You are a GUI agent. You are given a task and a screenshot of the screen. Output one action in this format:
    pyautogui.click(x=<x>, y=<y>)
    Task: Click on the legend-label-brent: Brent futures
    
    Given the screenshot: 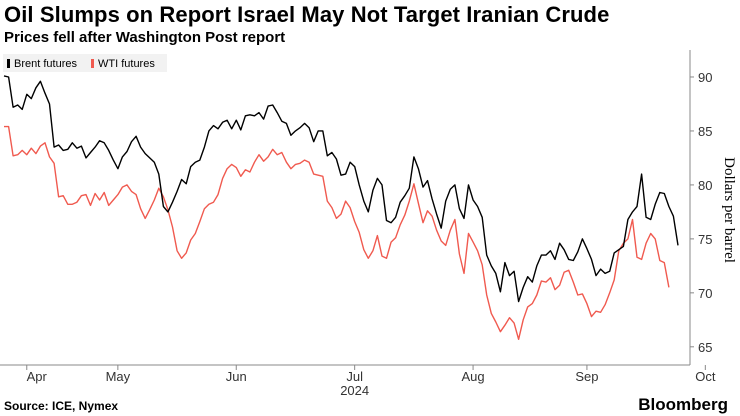 What is the action you would take?
    pyautogui.click(x=45, y=64)
    